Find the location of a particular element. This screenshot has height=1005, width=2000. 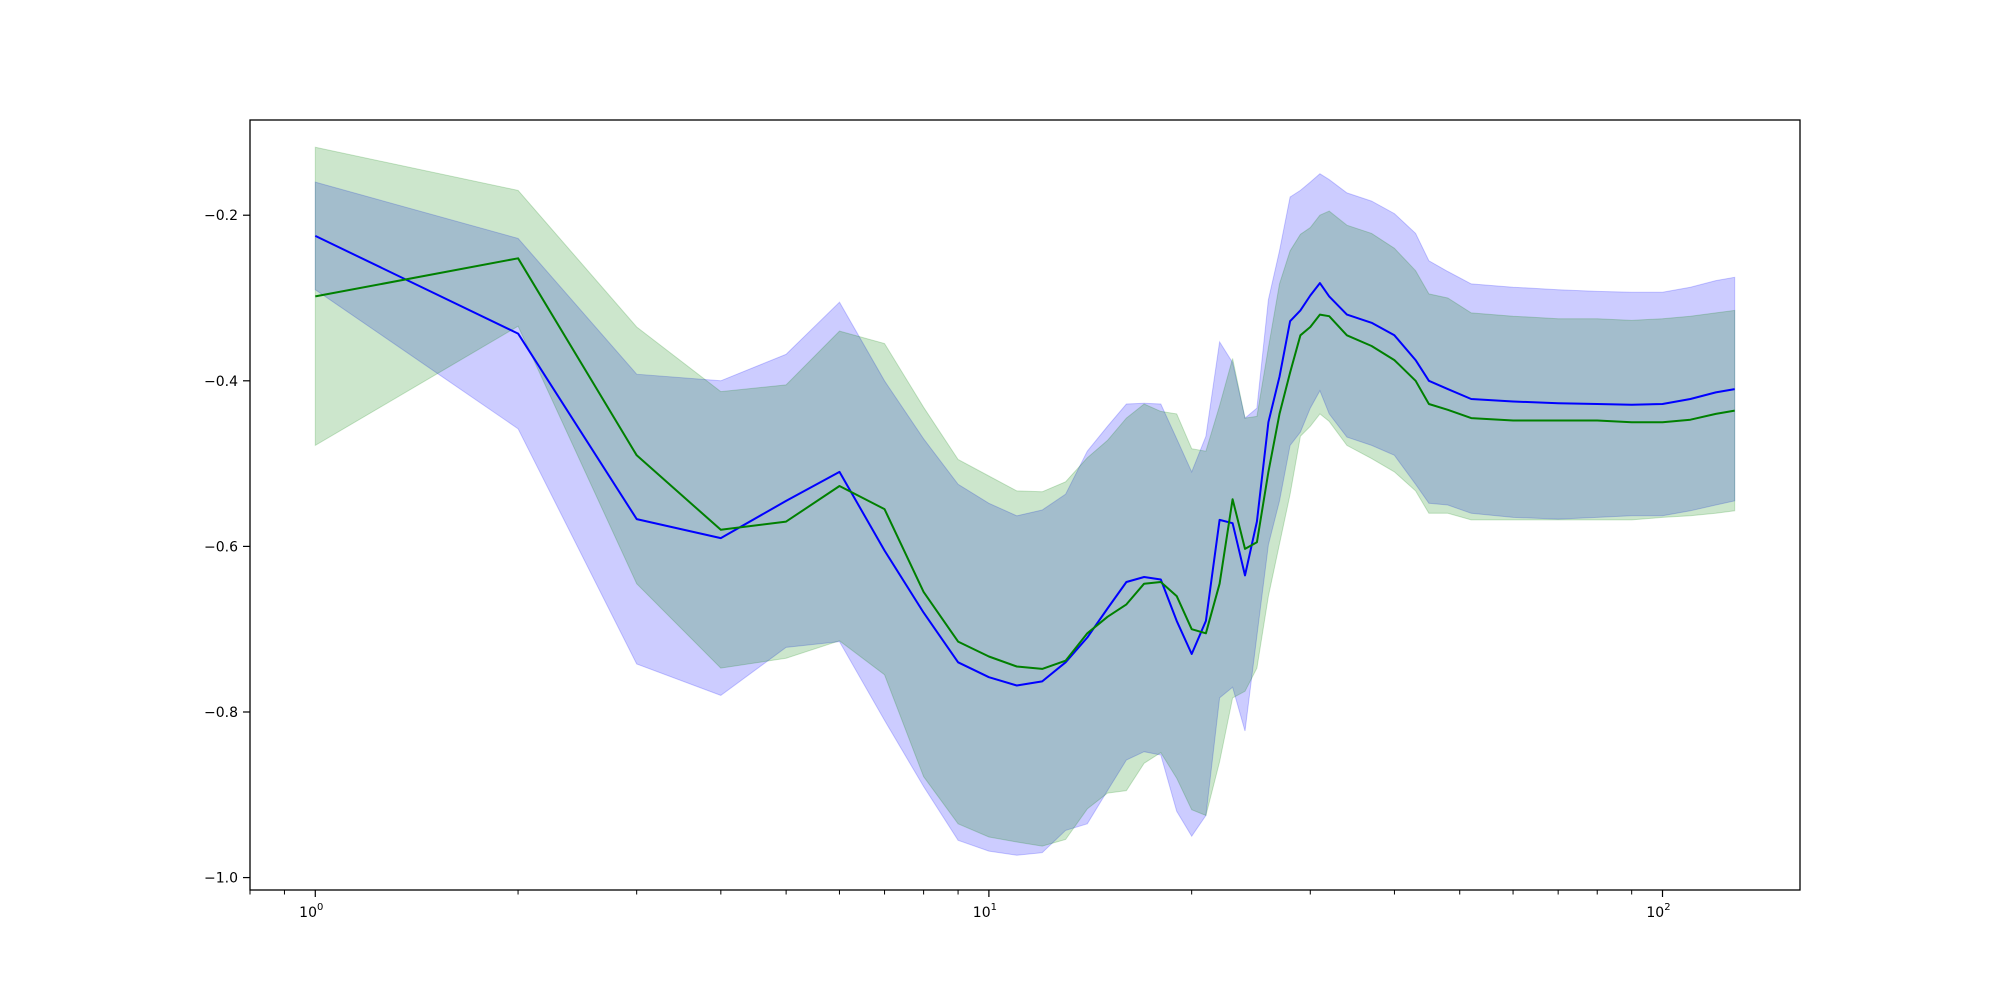

x-tick-label: 10¹ is located at coordinates (985, 911).